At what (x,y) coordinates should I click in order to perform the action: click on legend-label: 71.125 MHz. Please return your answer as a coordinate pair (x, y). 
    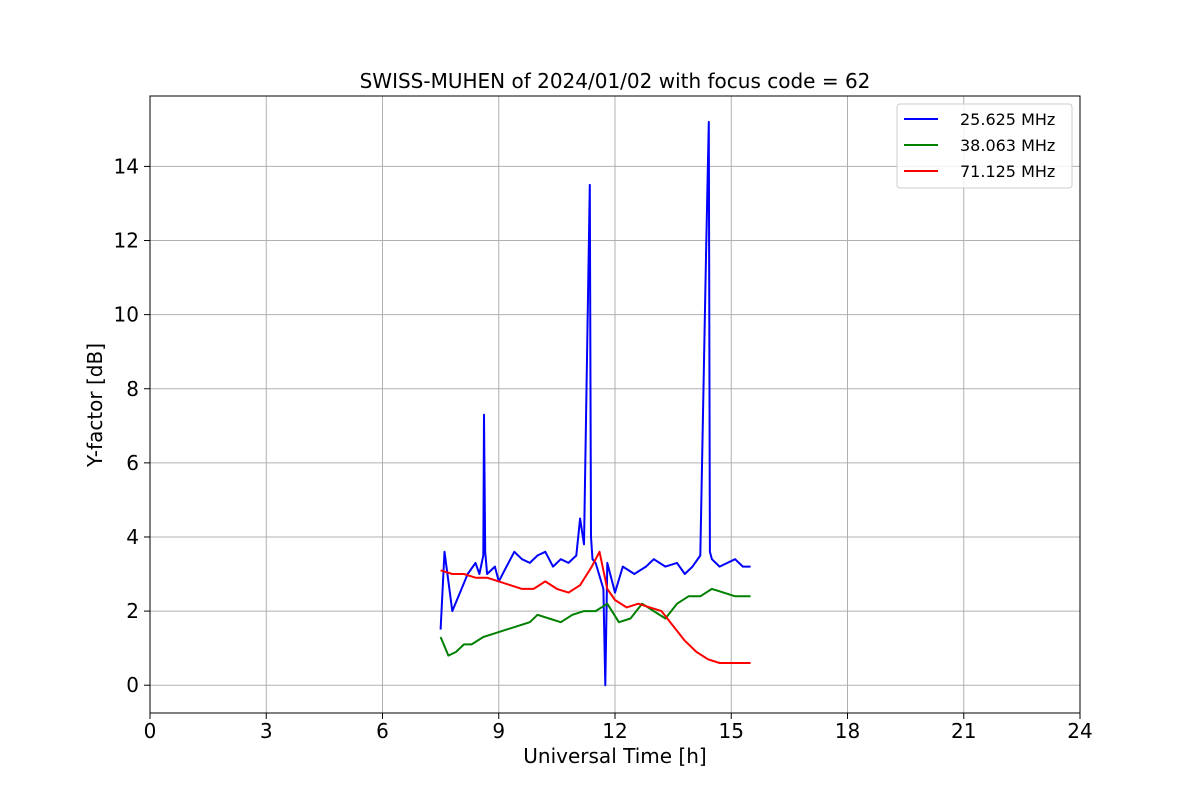
    Looking at the image, I should click on (1007, 171).